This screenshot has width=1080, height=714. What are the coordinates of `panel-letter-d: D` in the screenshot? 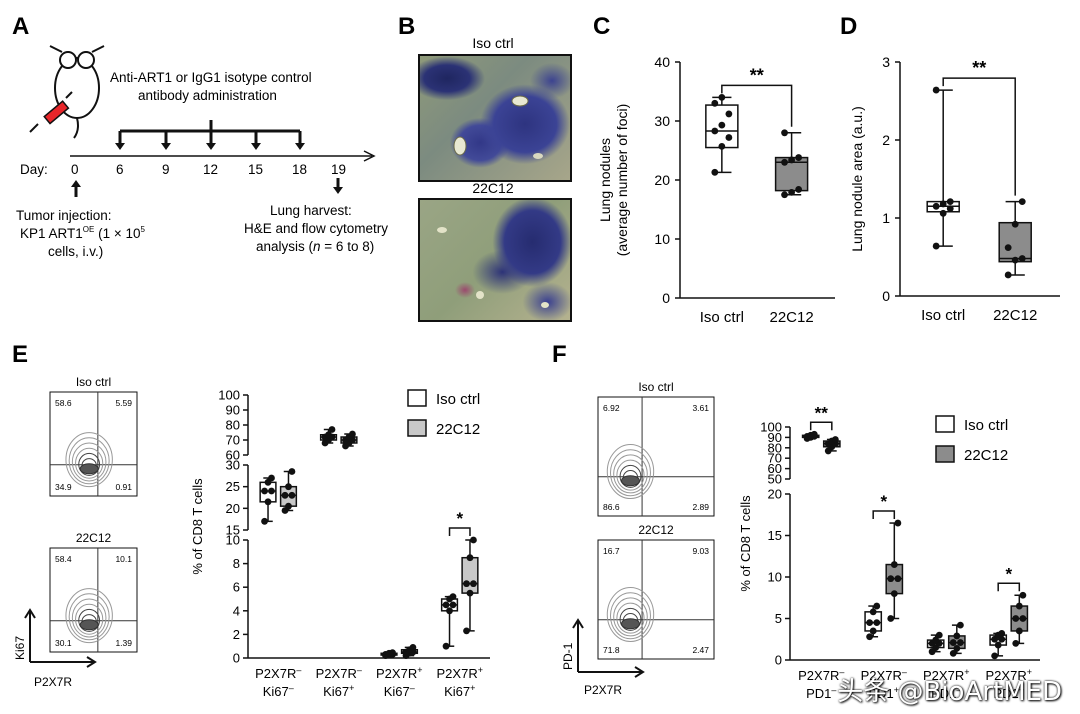 It's located at (848, 26).